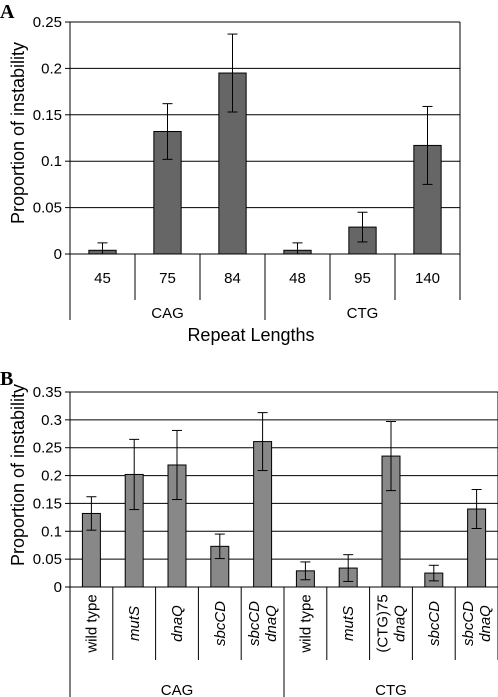 The height and width of the screenshot is (697, 498). I want to click on panel-b-y-axis-title: Proportion of instability, so click(18, 475).